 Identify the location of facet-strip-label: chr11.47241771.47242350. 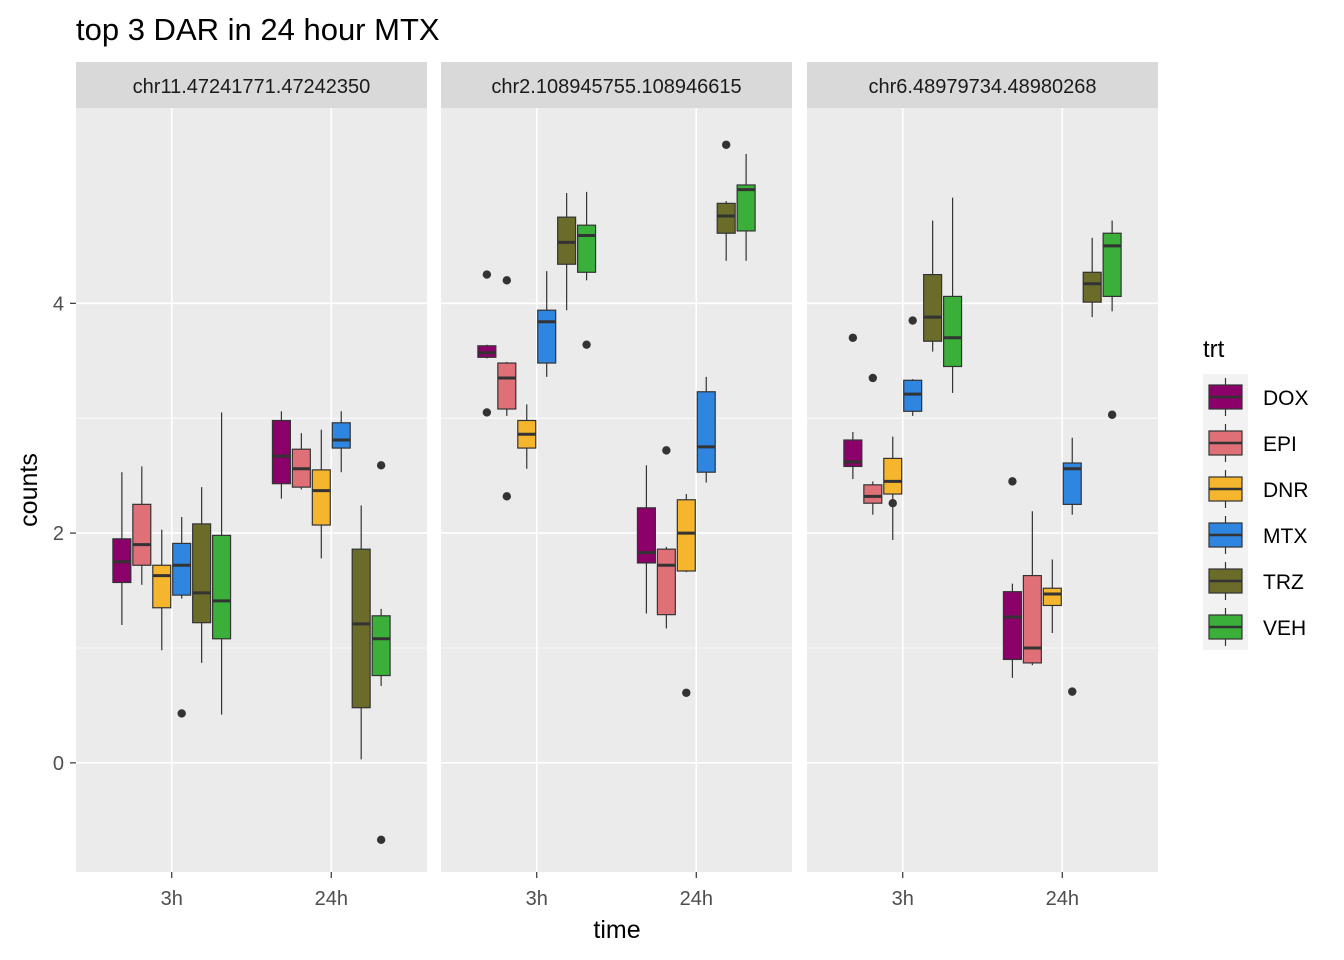
(252, 87).